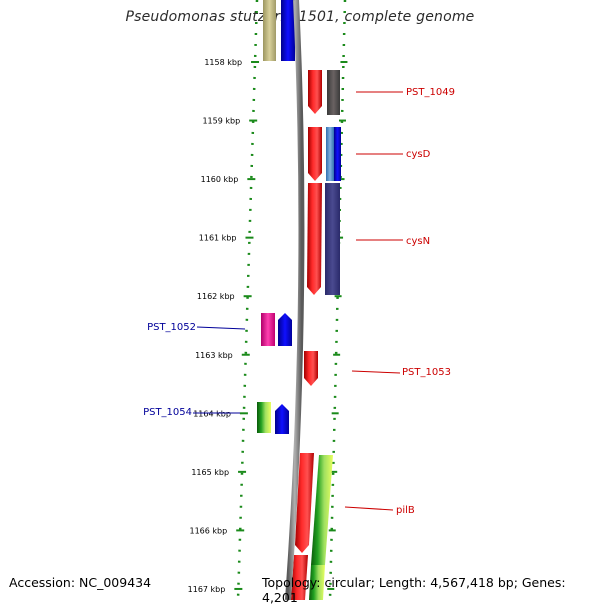 This screenshot has width=600, height=605. I want to click on label-cysD: cysD, so click(418, 154).